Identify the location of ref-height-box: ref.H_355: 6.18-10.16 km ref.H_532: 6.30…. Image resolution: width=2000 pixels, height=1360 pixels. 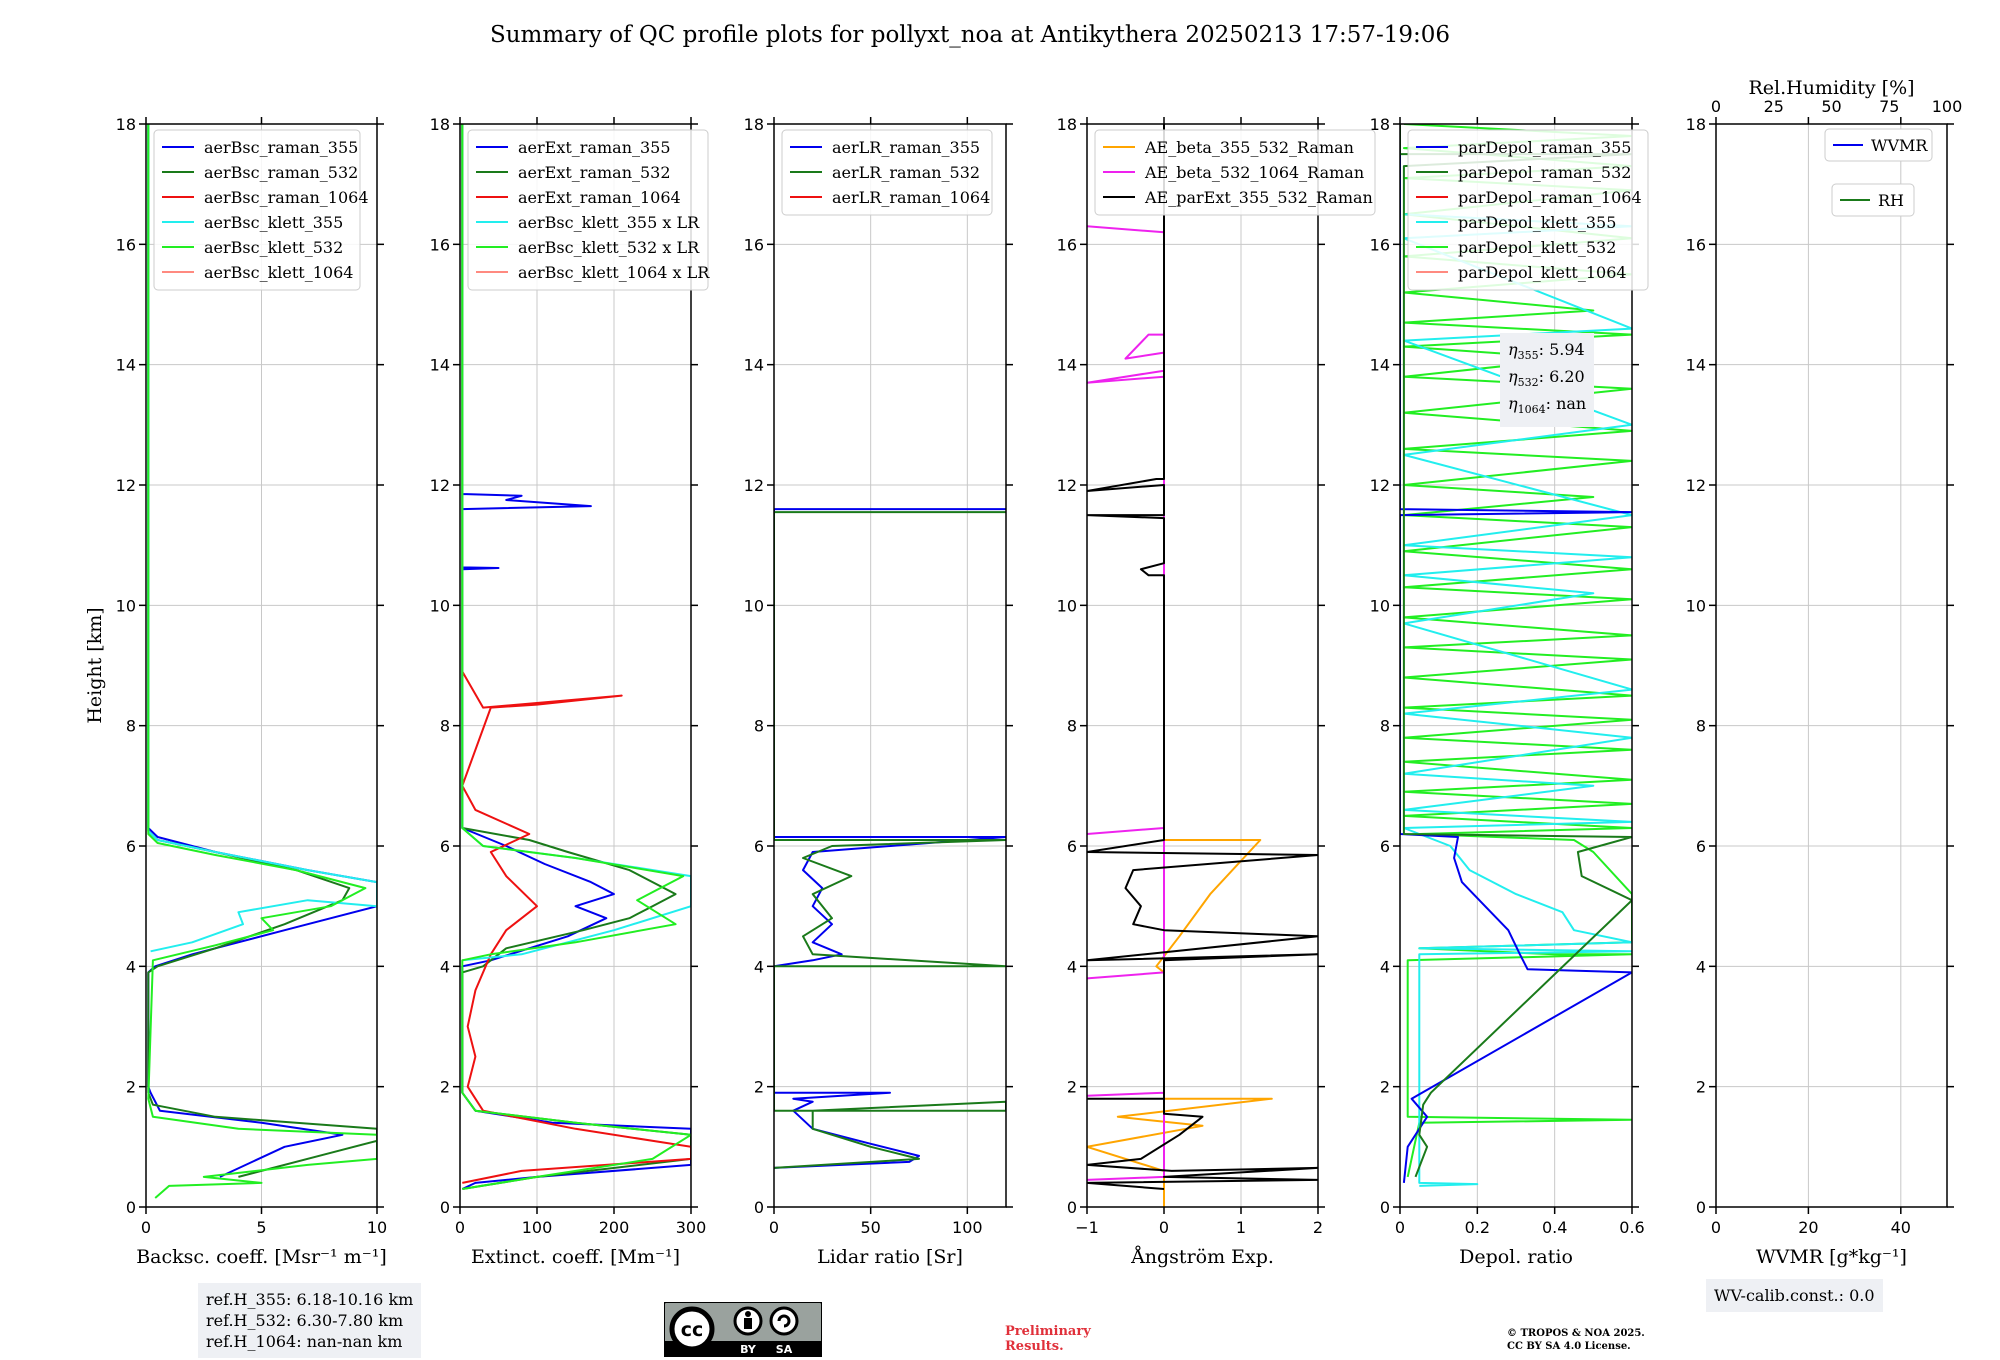
(310, 1320).